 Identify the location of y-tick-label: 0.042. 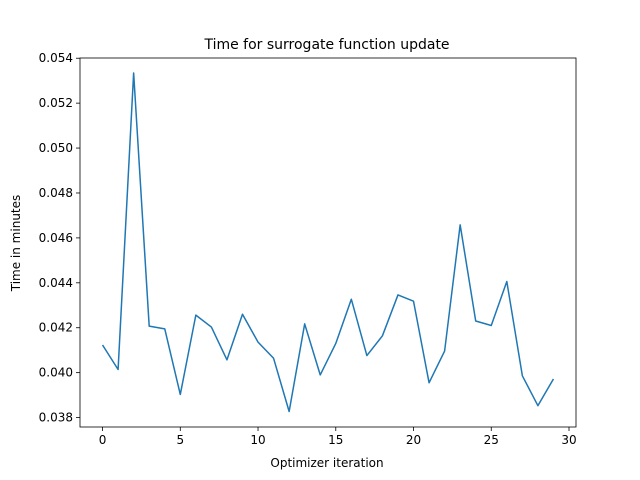
(56, 328).